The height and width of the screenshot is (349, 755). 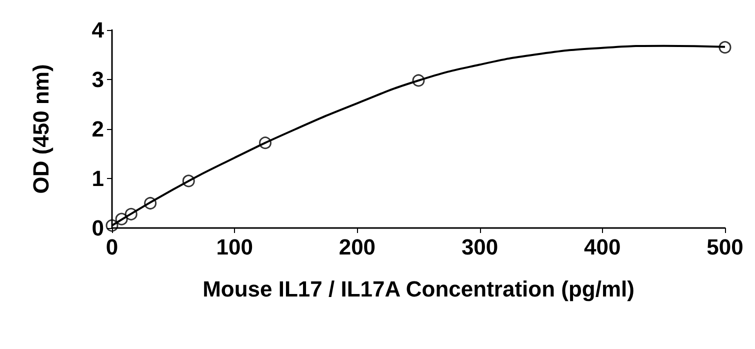 What do you see at coordinates (418, 289) in the screenshot?
I see `x-axis-title: Mouse IL17 / IL17A Concentration (pg/ml)` at bounding box center [418, 289].